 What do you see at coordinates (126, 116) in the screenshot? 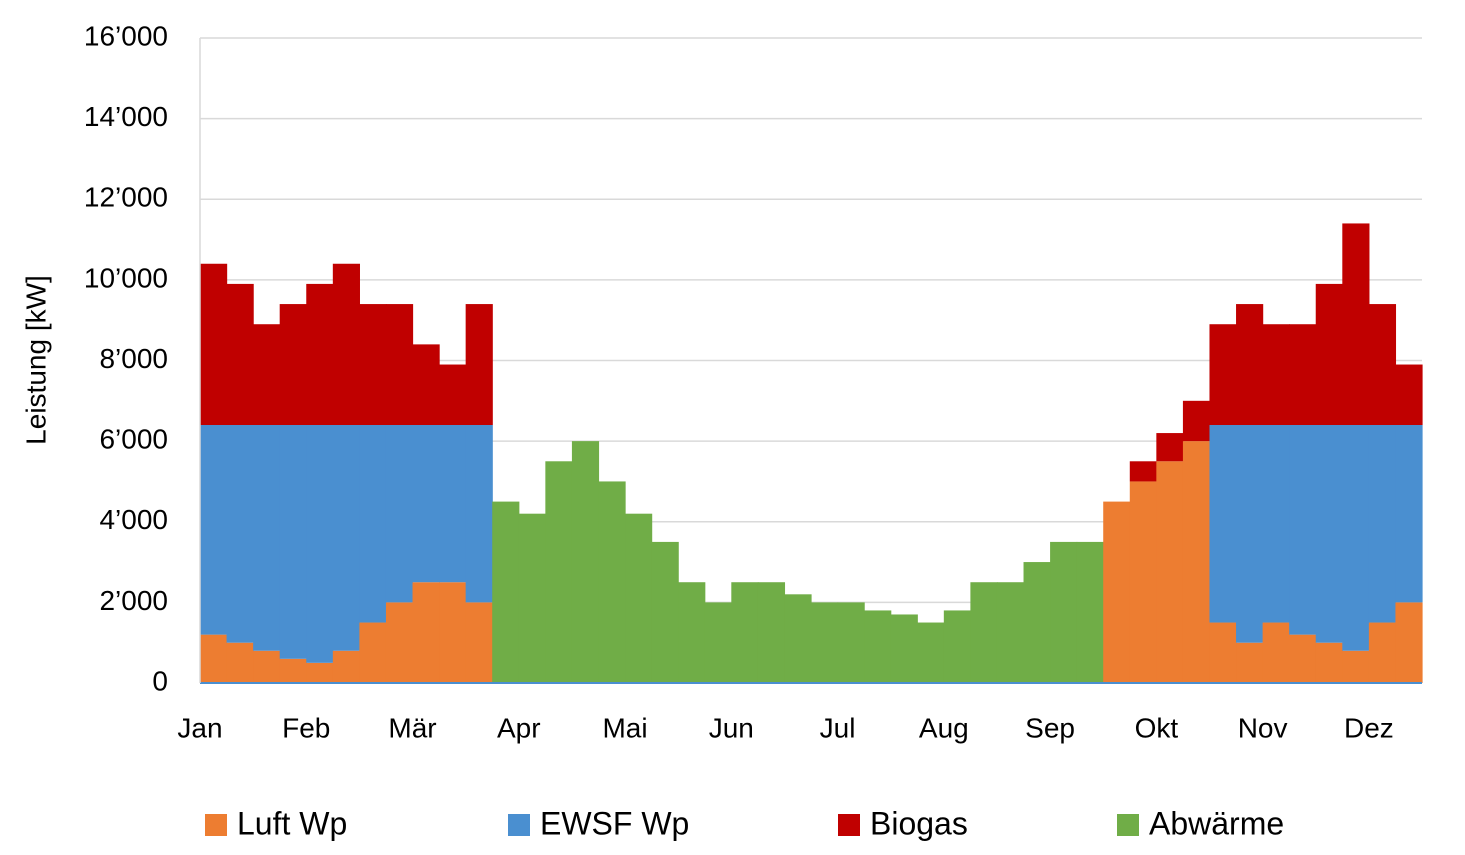
I see `y-tick-label: 14’000` at bounding box center [126, 116].